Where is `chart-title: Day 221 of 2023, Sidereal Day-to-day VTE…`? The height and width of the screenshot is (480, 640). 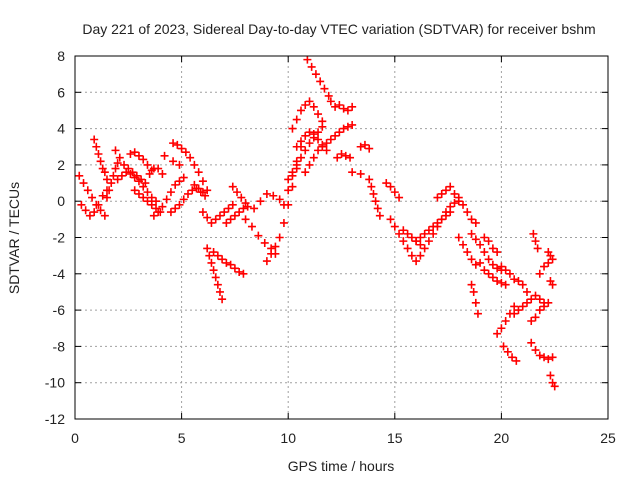
chart-title: Day 221 of 2023, Sidereal Day-to-day VTE… is located at coordinates (338, 29).